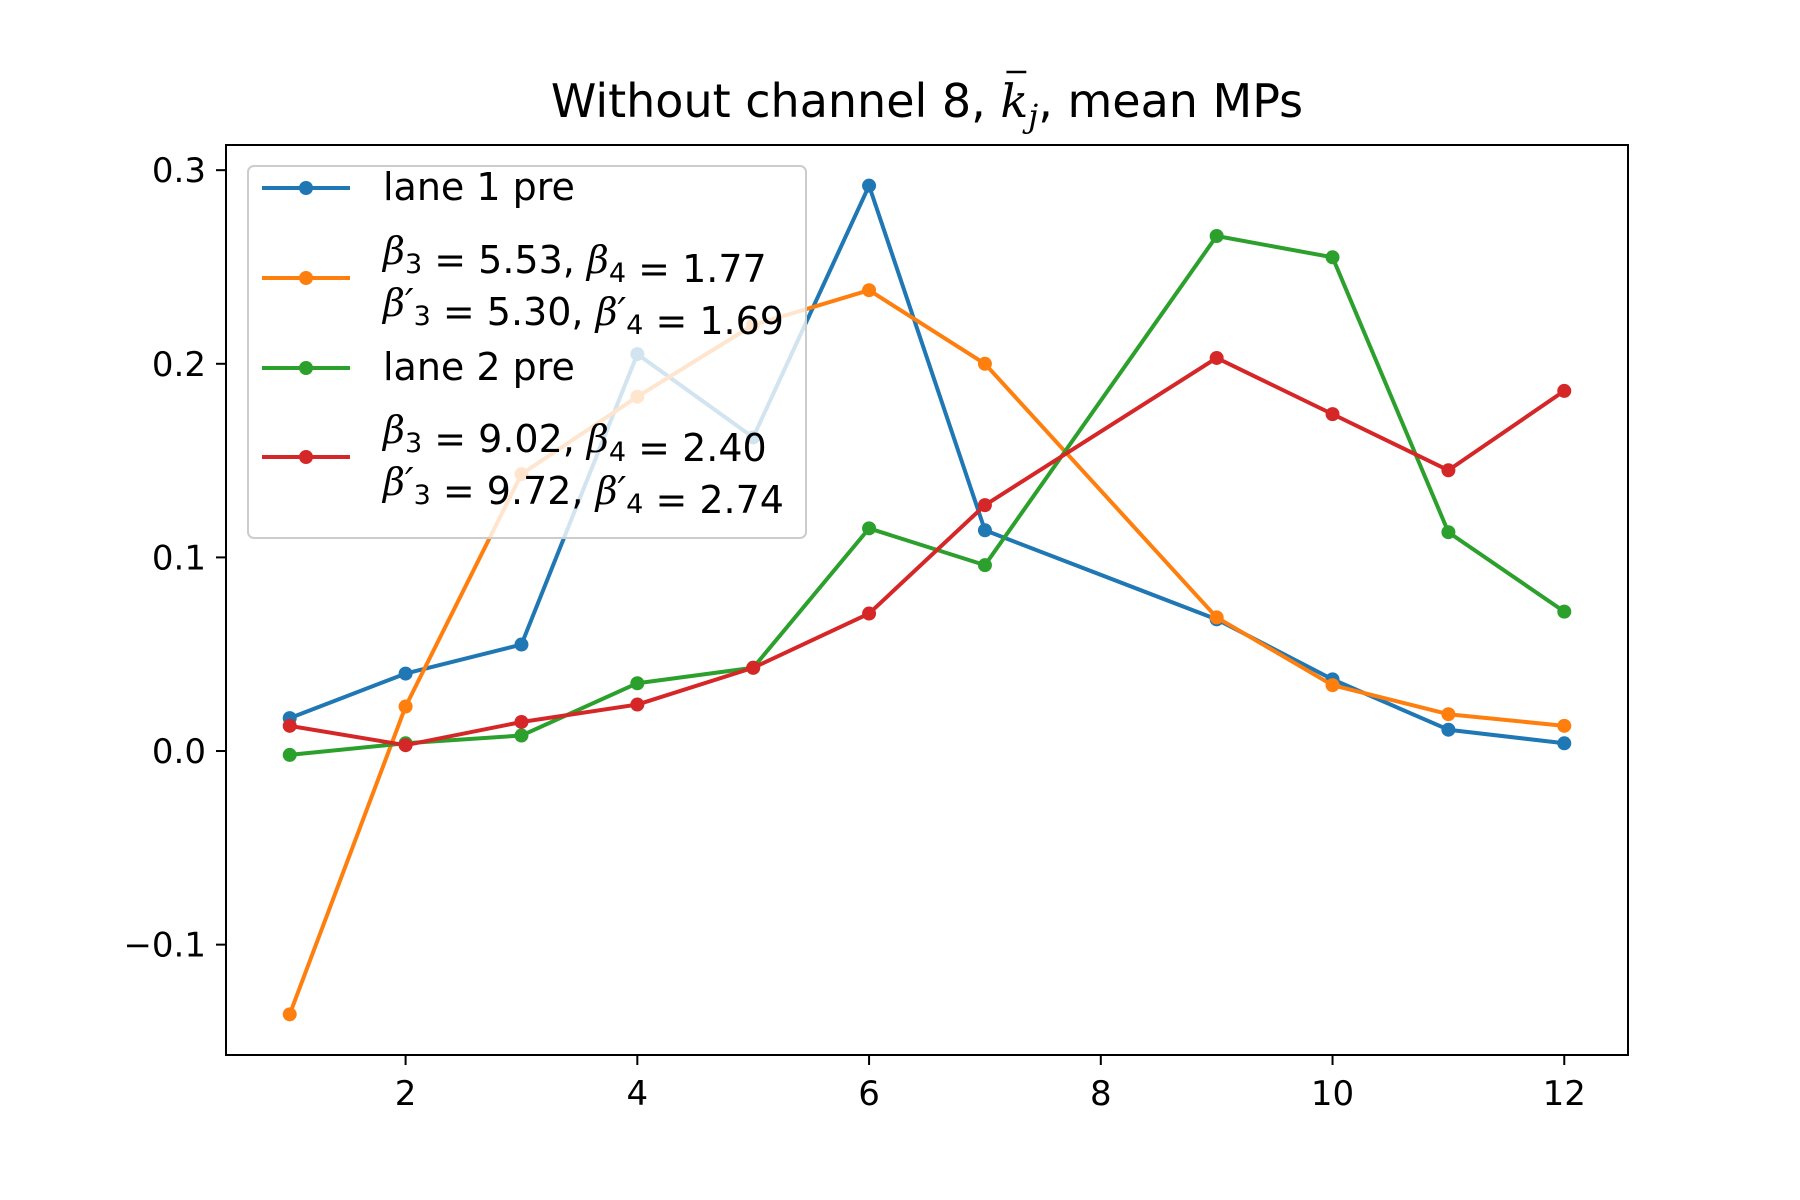 Image resolution: width=1800 pixels, height=1200 pixels. I want to click on chart-title: Without channel 8, kj, mean MPs, so click(927, 104).